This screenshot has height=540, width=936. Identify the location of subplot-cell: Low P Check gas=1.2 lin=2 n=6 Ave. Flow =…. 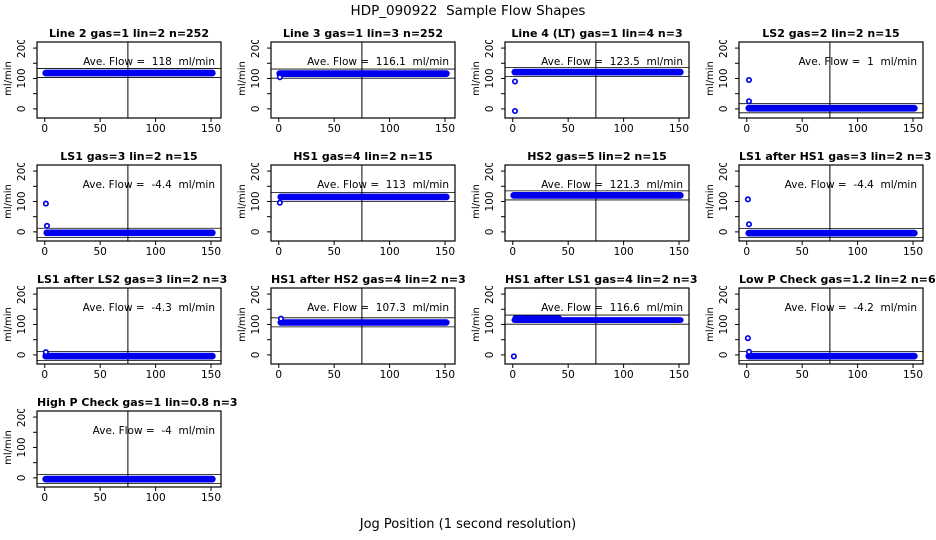
(819, 331).